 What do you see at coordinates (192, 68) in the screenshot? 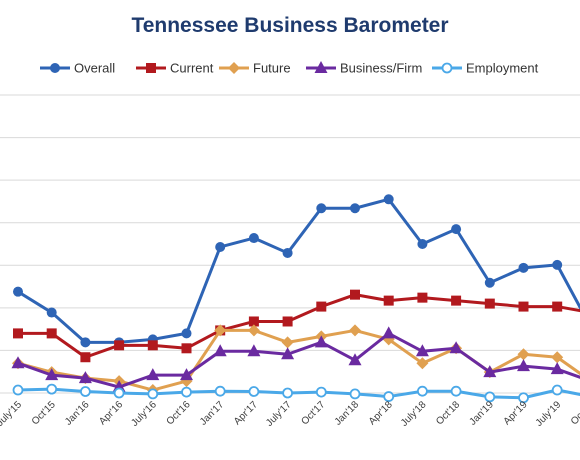
I see `legend-label: Current` at bounding box center [192, 68].